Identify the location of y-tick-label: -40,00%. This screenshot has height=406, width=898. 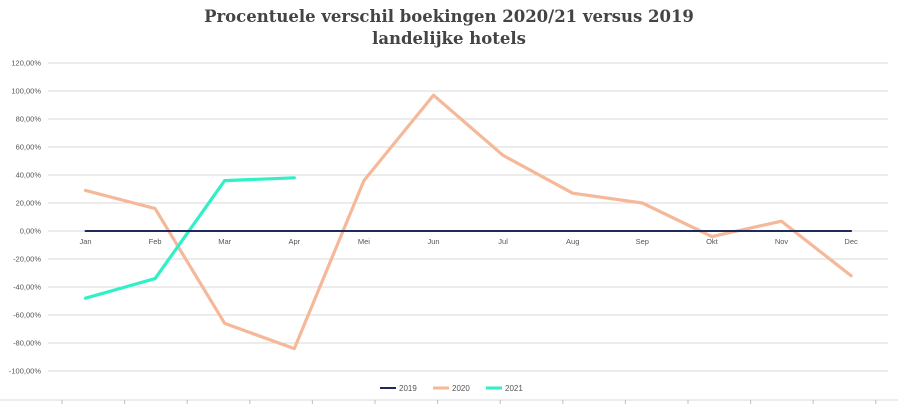
(27, 287).